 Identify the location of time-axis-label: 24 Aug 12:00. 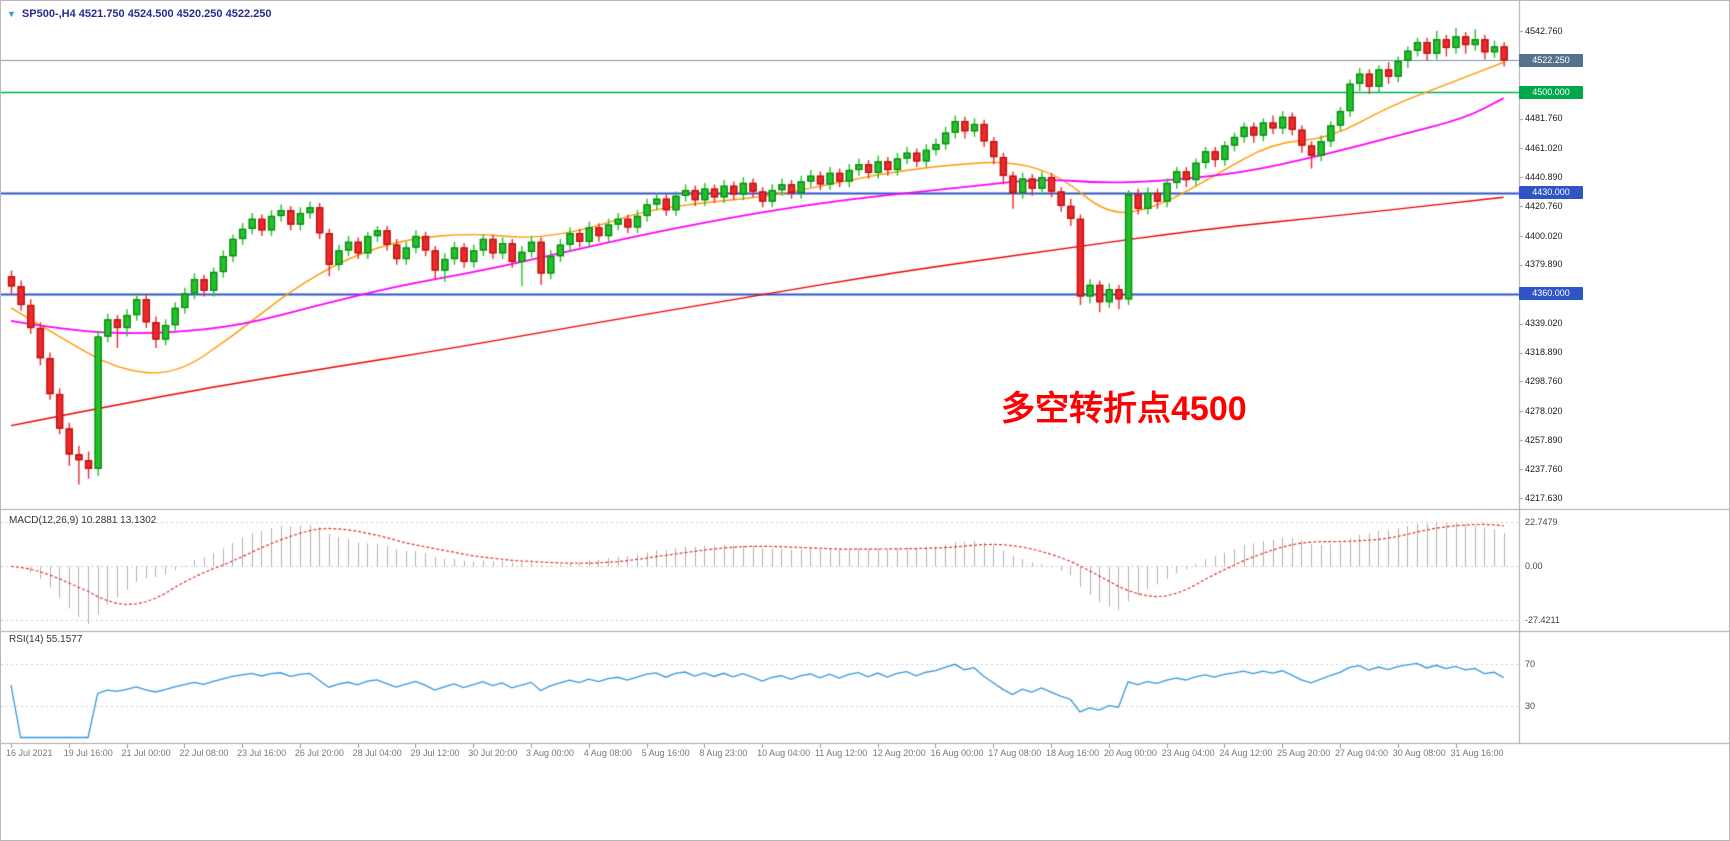
(1246, 753).